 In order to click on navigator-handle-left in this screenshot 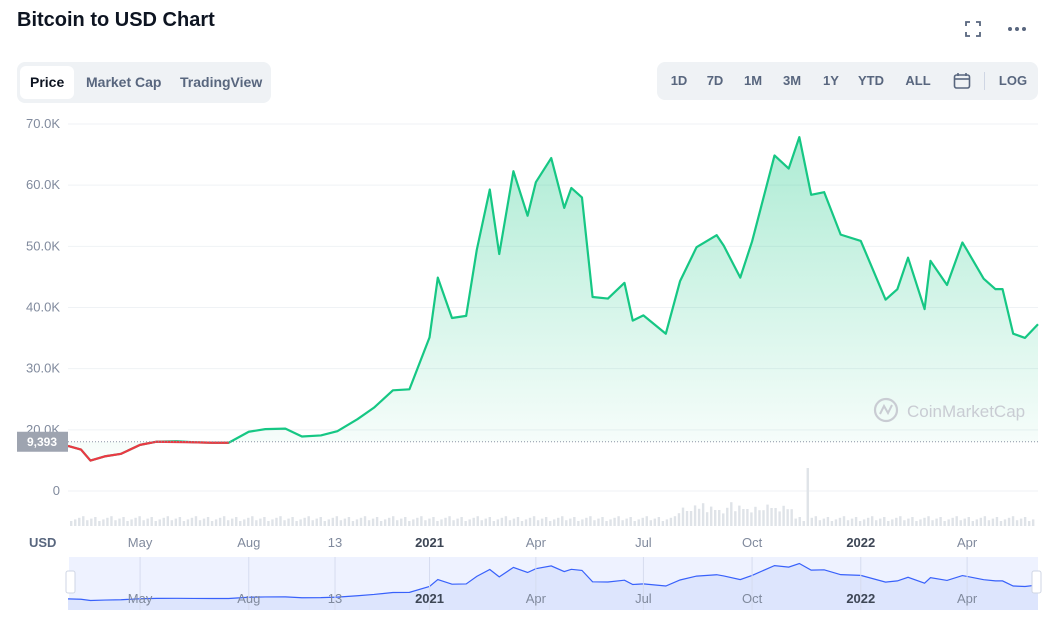, I will do `click(70, 582)`.